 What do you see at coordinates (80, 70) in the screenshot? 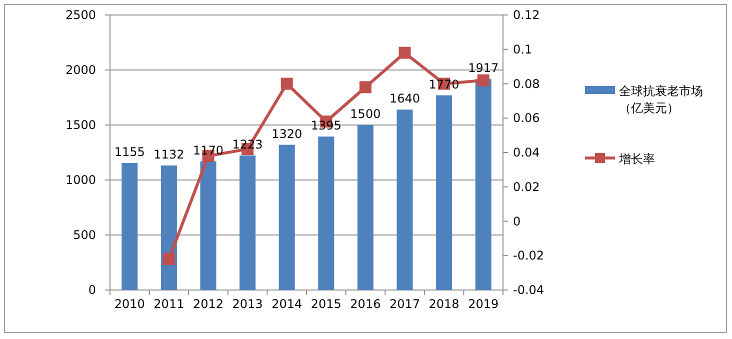
I see `y-tick-label: 2000` at bounding box center [80, 70].